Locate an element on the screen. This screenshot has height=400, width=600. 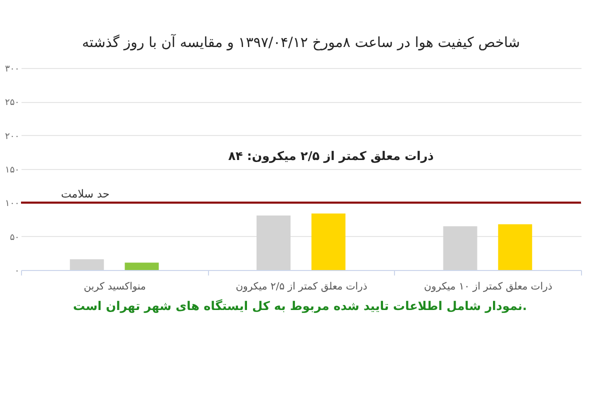
y-tick-label: ۰ is located at coordinates (17, 271).